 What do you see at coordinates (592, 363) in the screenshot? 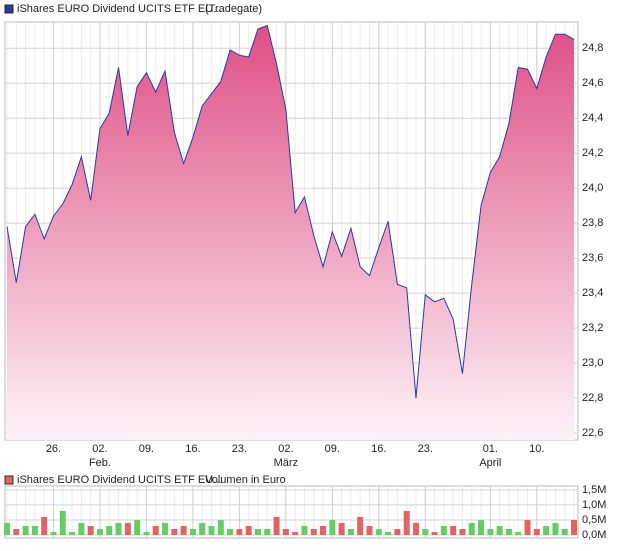
I see `y-tick-label: 23,0` at bounding box center [592, 363].